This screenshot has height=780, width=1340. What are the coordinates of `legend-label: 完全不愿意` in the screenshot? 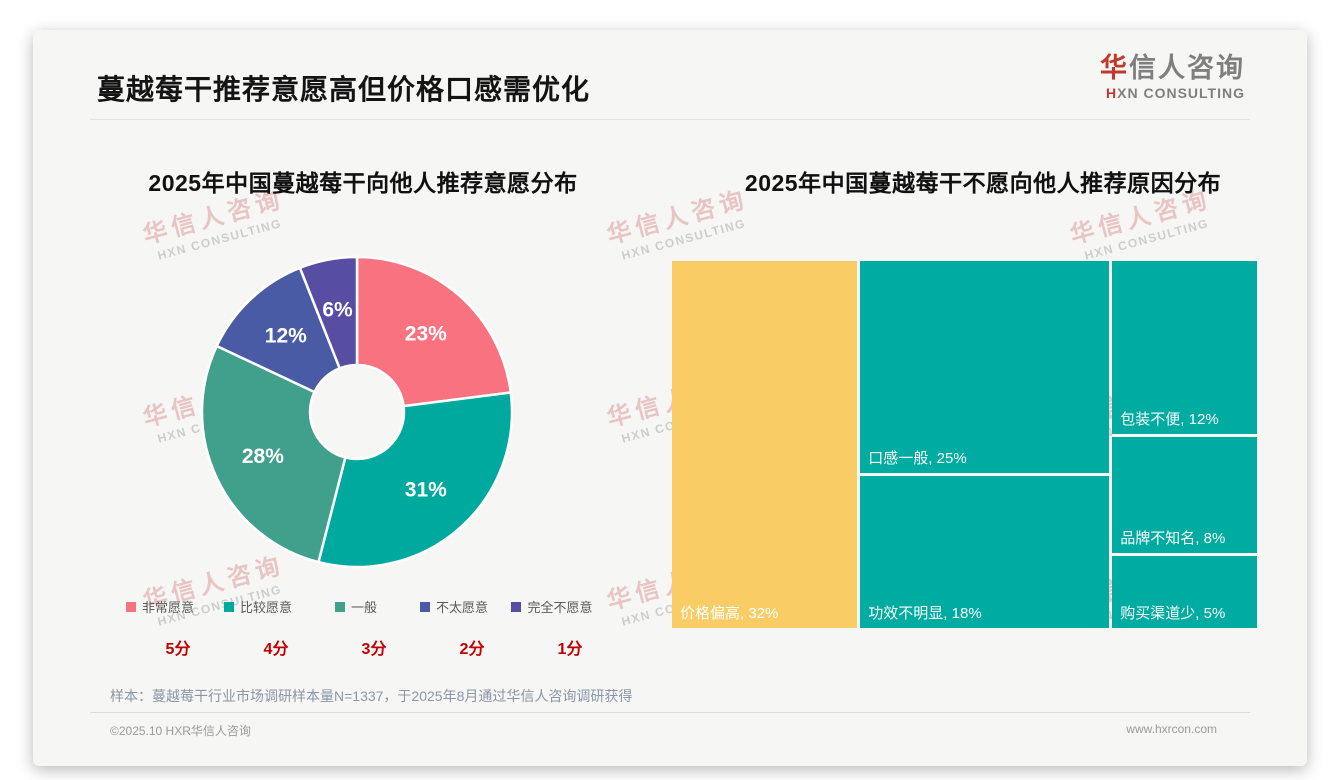 It's located at (560, 607).